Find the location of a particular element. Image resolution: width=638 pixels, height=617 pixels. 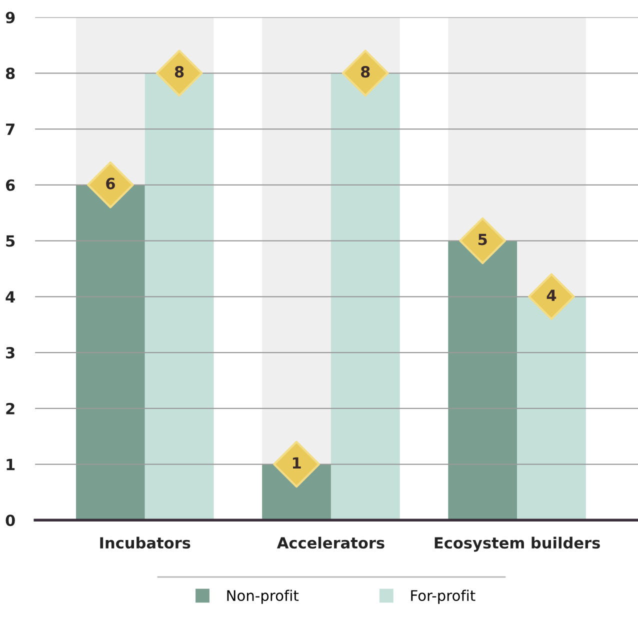

y-tick-label: 9 is located at coordinates (10, 18).